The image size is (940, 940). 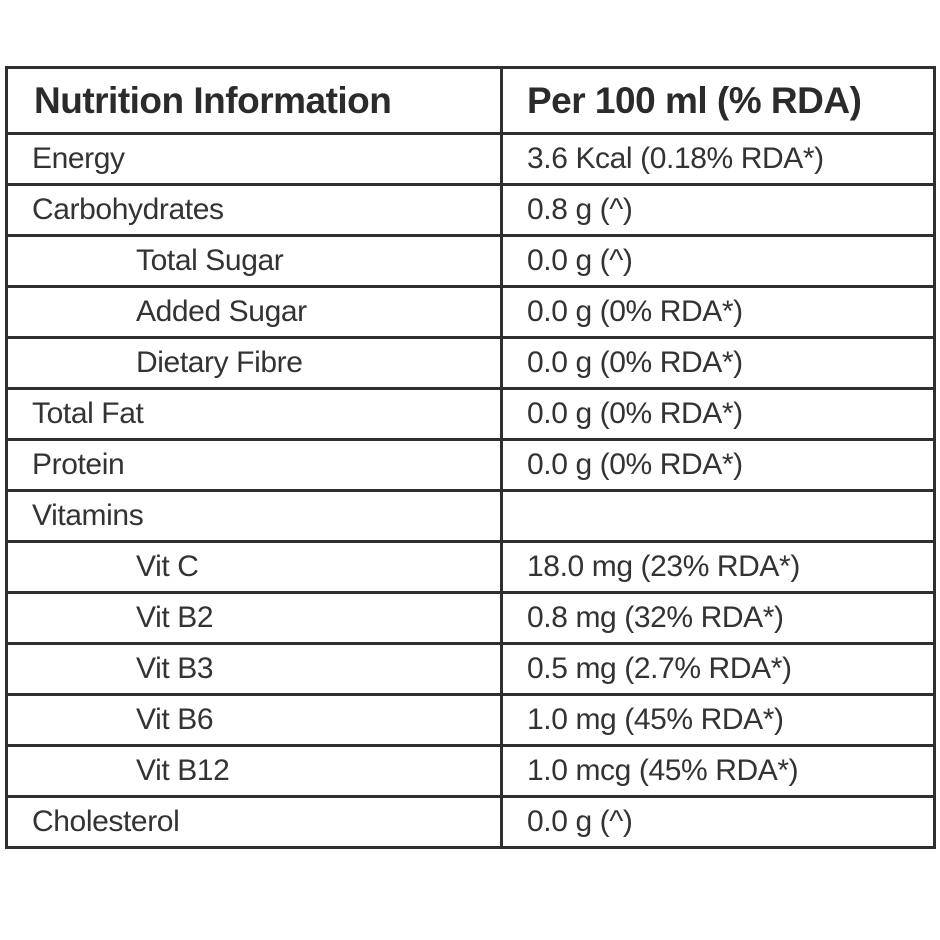 What do you see at coordinates (718, 210) in the screenshot?
I see `row-value: 0.8 g (^)` at bounding box center [718, 210].